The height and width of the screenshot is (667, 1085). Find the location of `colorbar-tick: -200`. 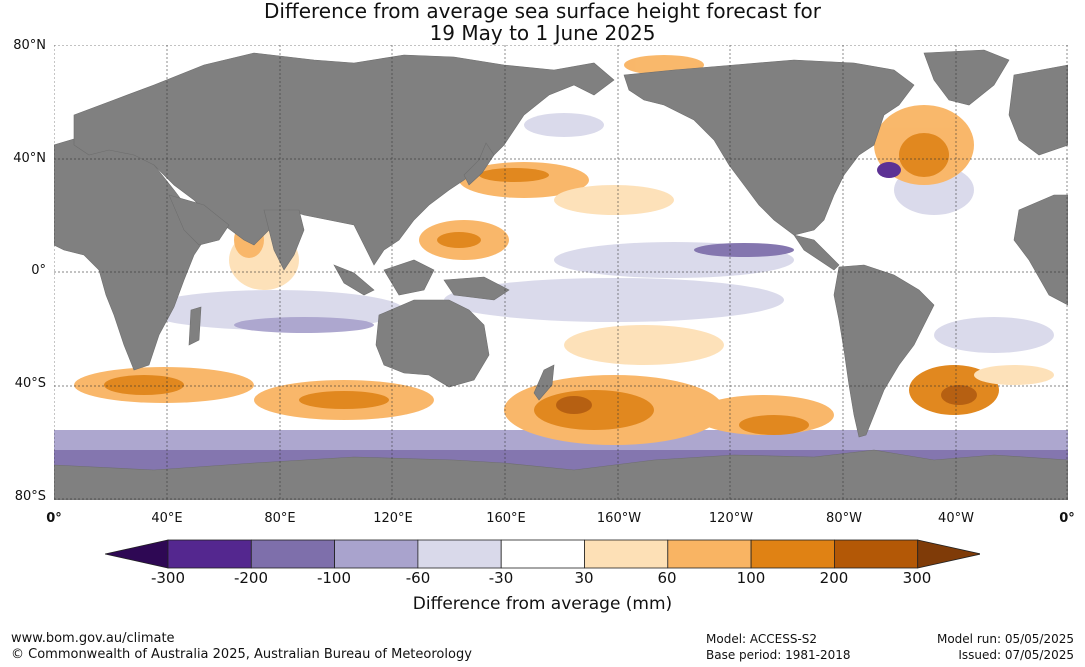

colorbar-tick: -200 is located at coordinates (251, 578).